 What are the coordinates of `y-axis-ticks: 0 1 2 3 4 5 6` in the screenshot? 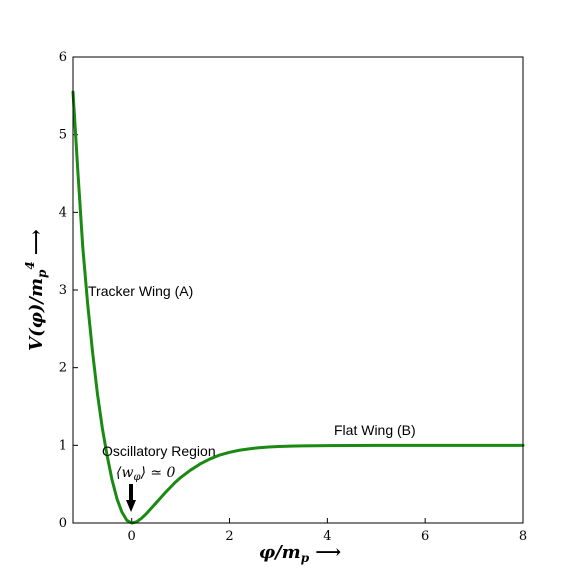 It's located at (68, 290).